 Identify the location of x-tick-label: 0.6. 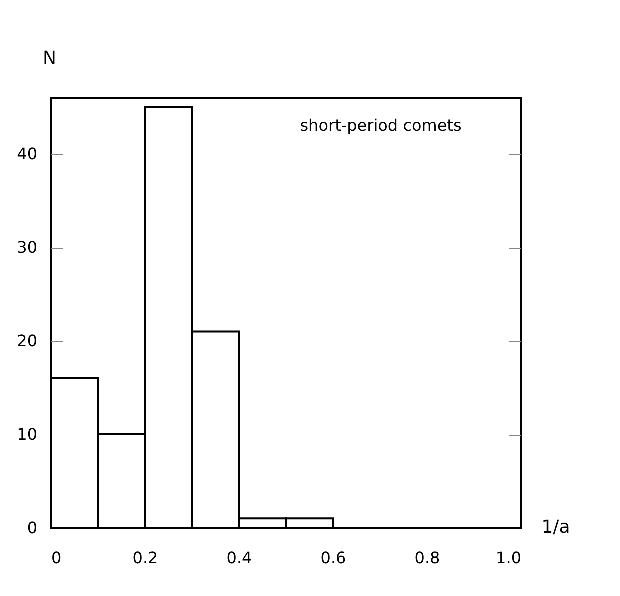
(333, 558).